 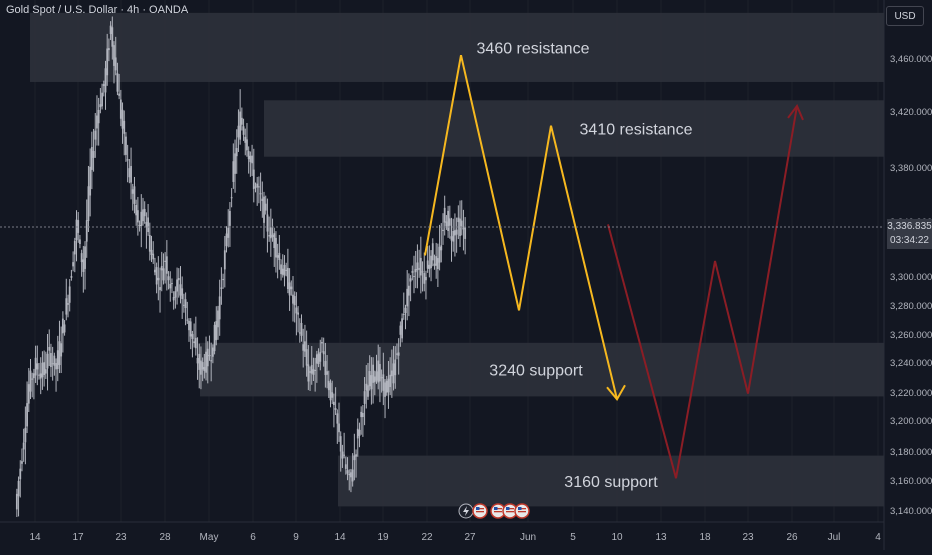 What do you see at coordinates (466, 511) in the screenshot?
I see `lightning-icon` at bounding box center [466, 511].